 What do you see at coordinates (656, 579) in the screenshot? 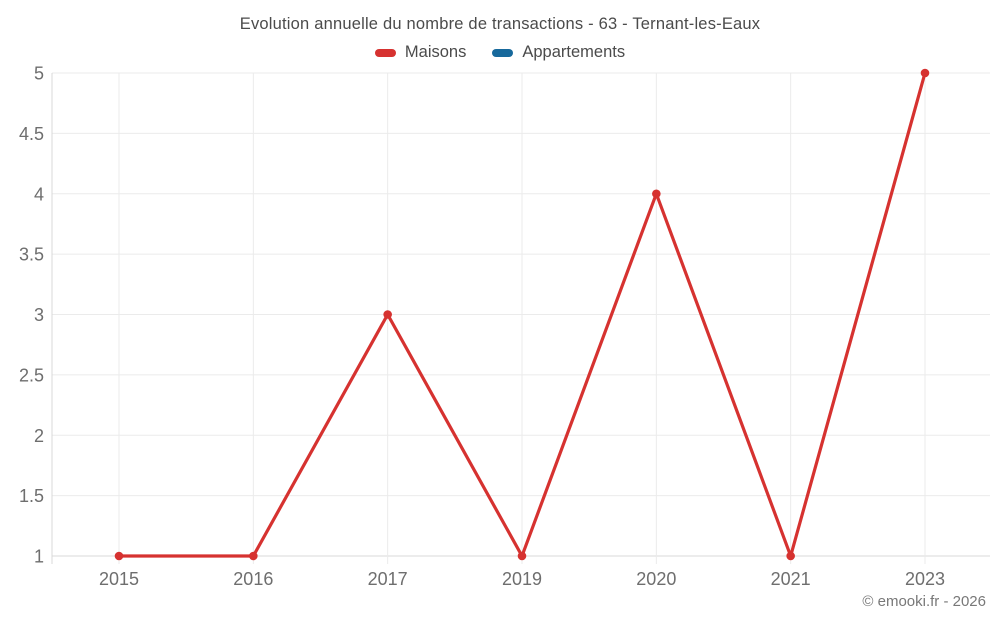
I see `svg-text: 2020` at bounding box center [656, 579].